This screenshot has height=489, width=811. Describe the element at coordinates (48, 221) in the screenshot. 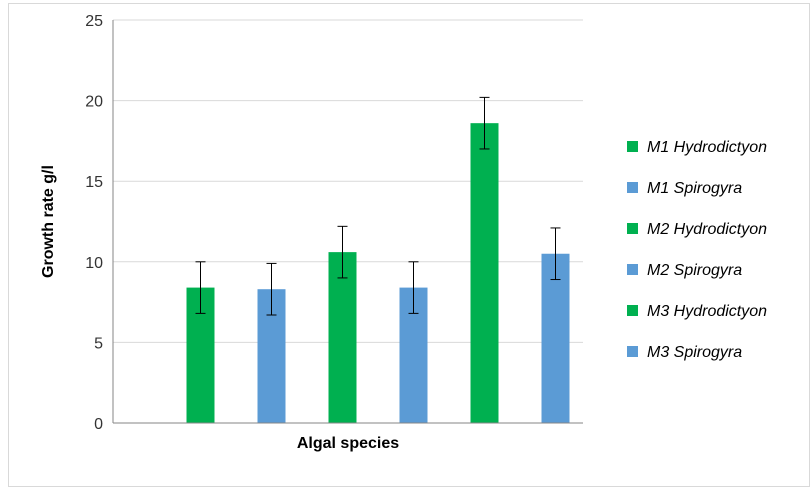

I see `y-axis-title: Growth rate g/l` at that location.